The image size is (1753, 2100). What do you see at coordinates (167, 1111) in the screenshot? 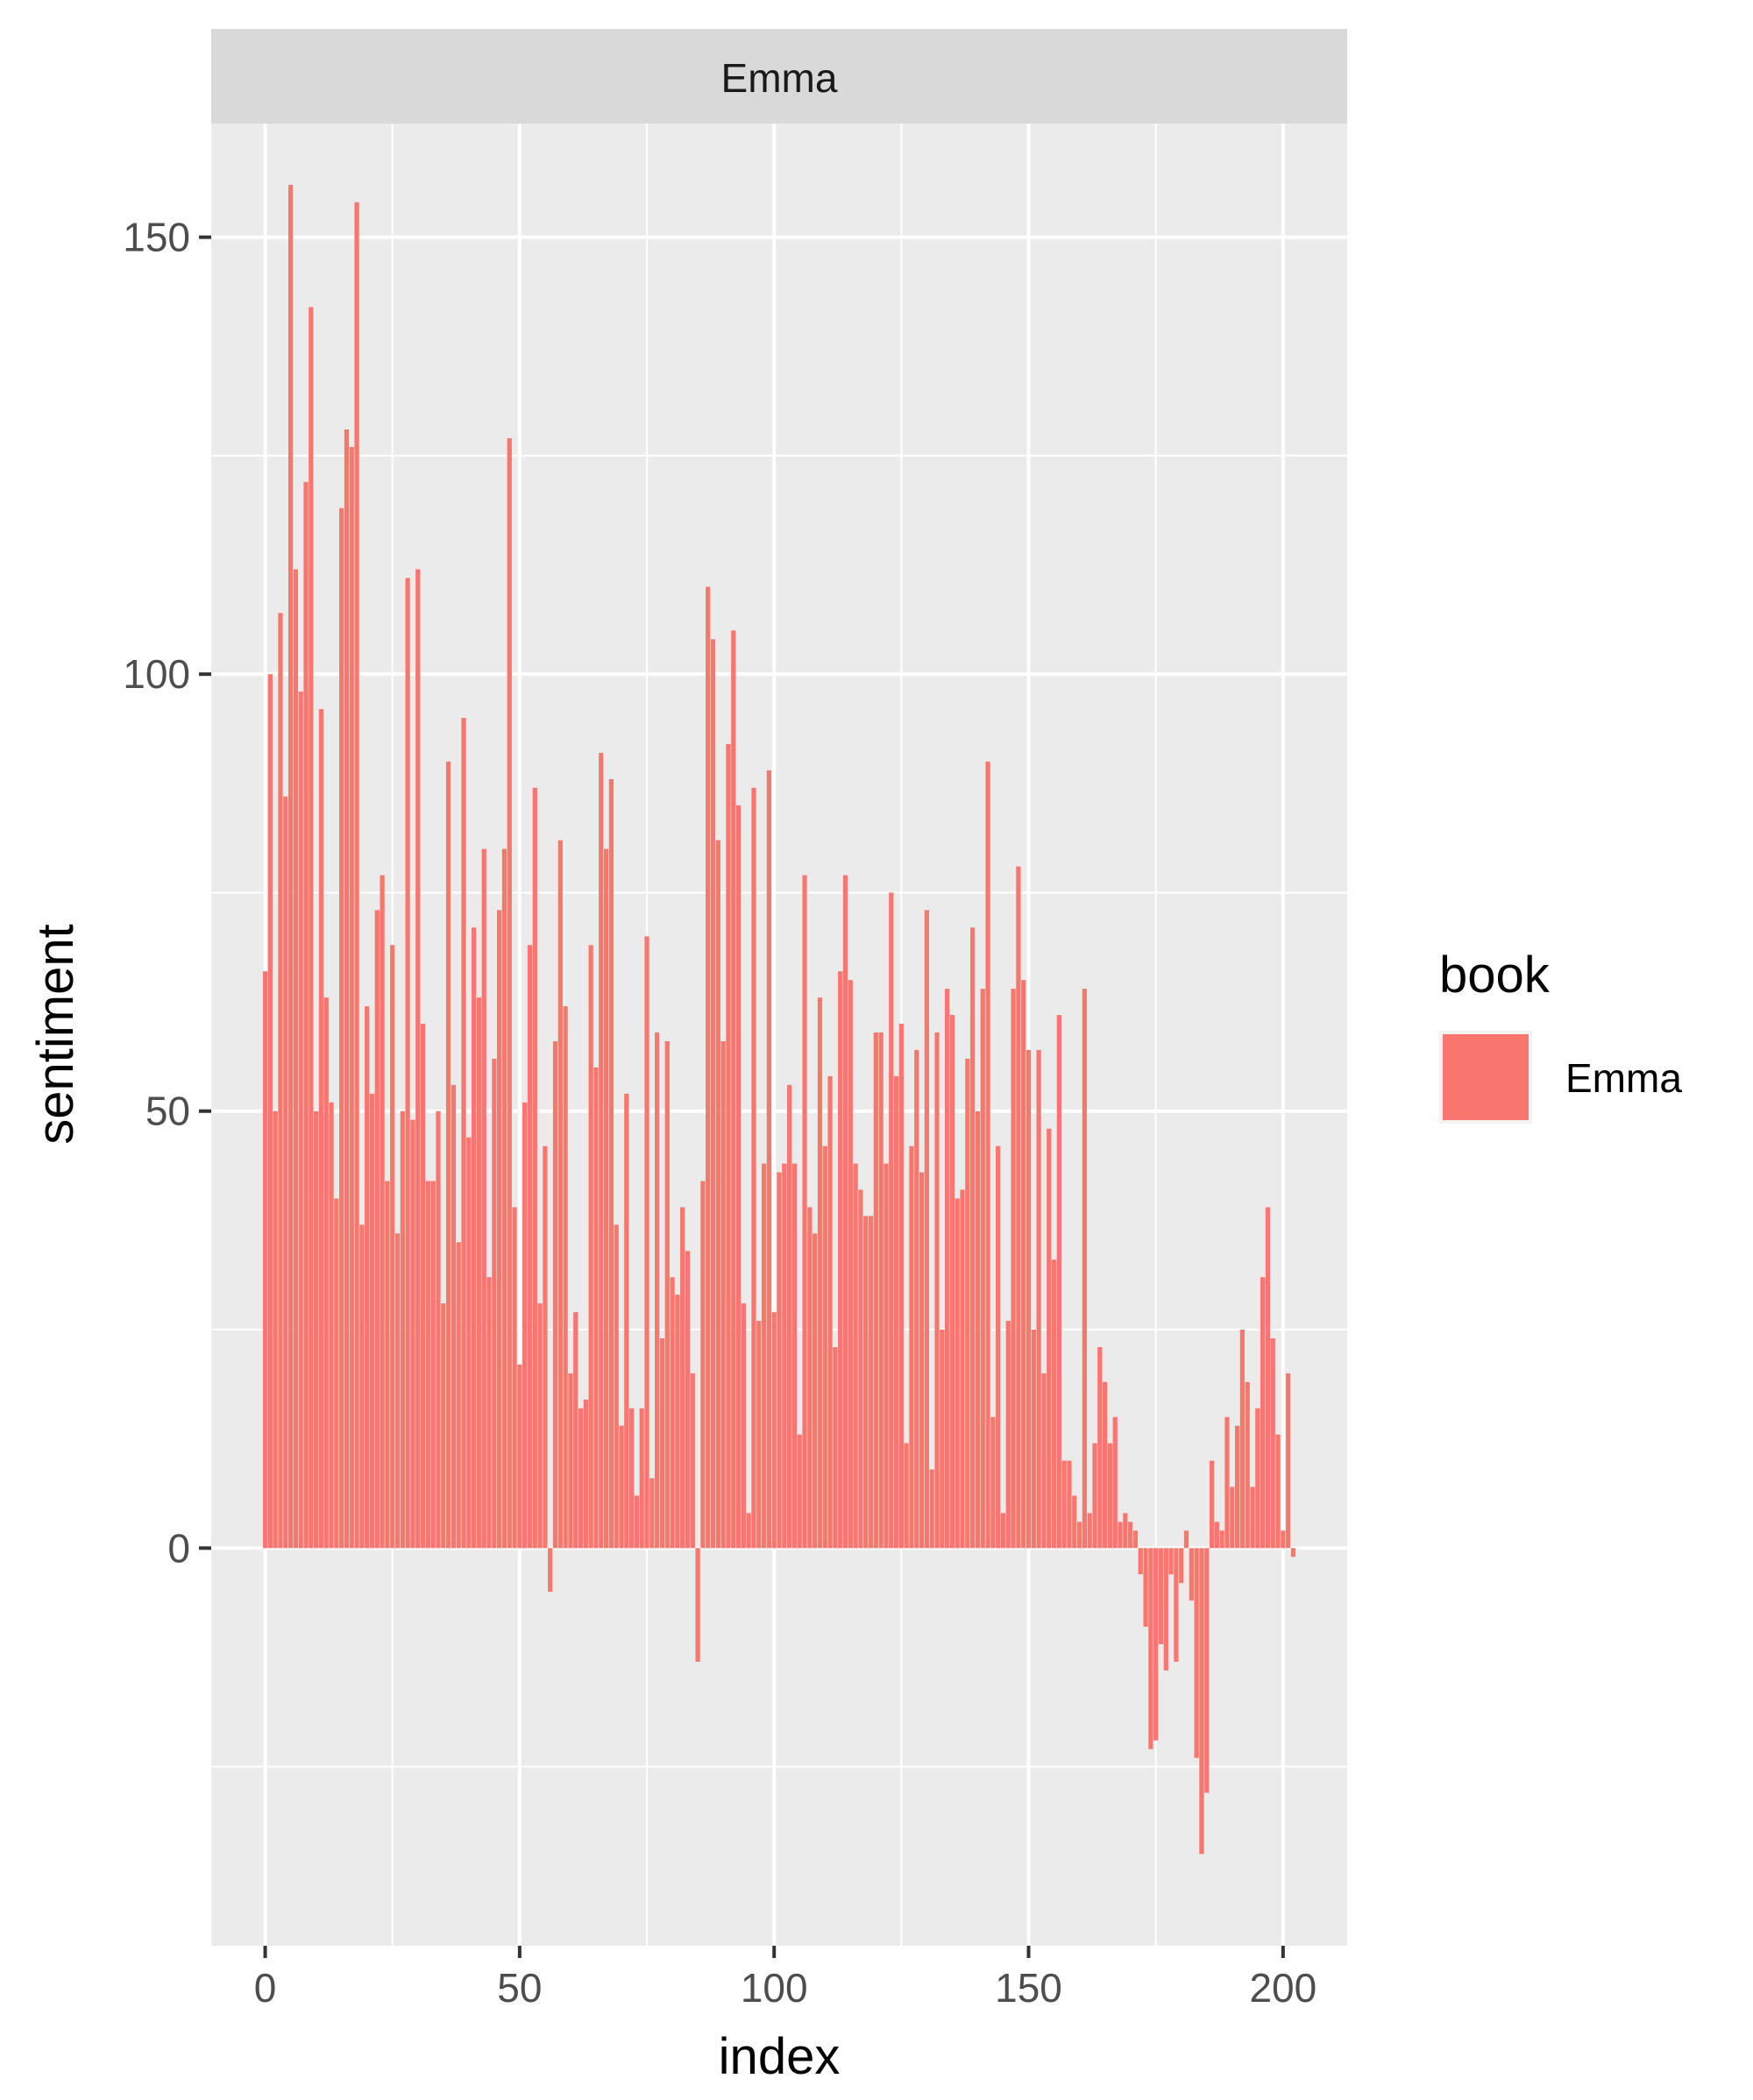
I see `y-tick-label: 50` at bounding box center [167, 1111].